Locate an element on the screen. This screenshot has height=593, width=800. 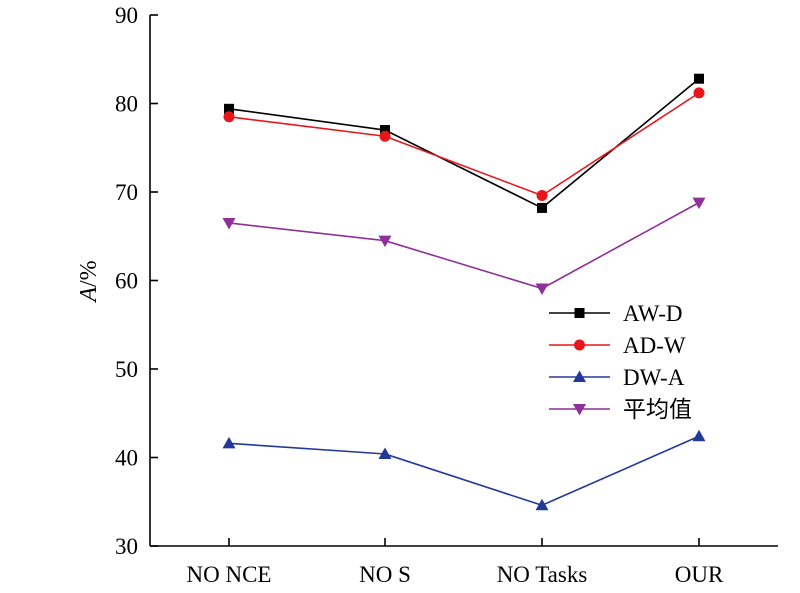
x-tick-label: OUR is located at coordinates (699, 574).